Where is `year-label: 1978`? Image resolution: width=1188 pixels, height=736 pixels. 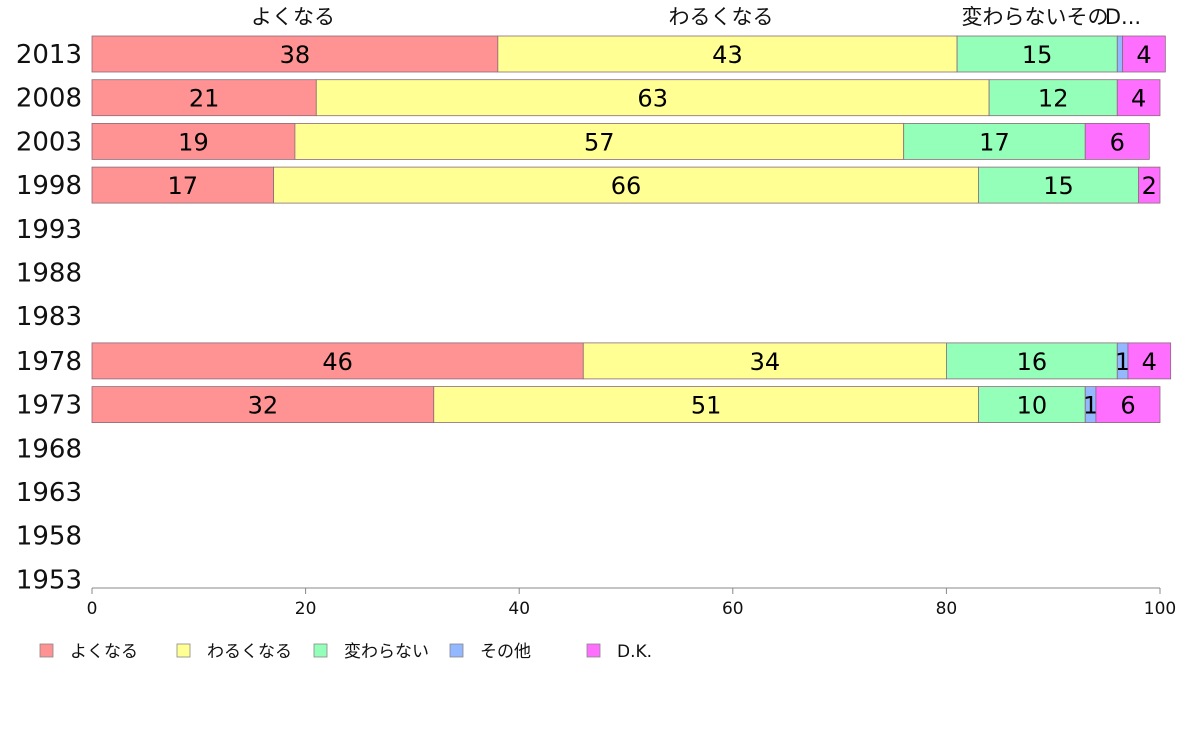
year-label: 1978 is located at coordinates (49, 362).